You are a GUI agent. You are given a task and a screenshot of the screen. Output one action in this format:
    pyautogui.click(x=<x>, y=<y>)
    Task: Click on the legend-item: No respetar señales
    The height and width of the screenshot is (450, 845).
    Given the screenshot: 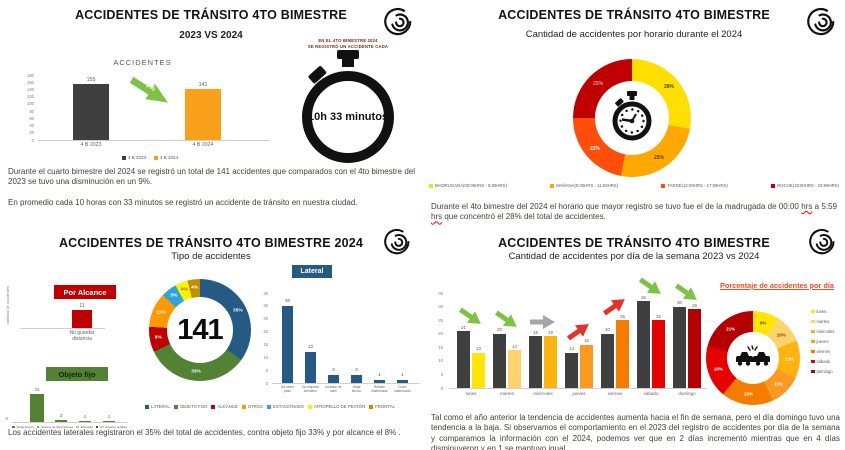 What is the action you would take?
    pyautogui.click(x=111, y=427)
    